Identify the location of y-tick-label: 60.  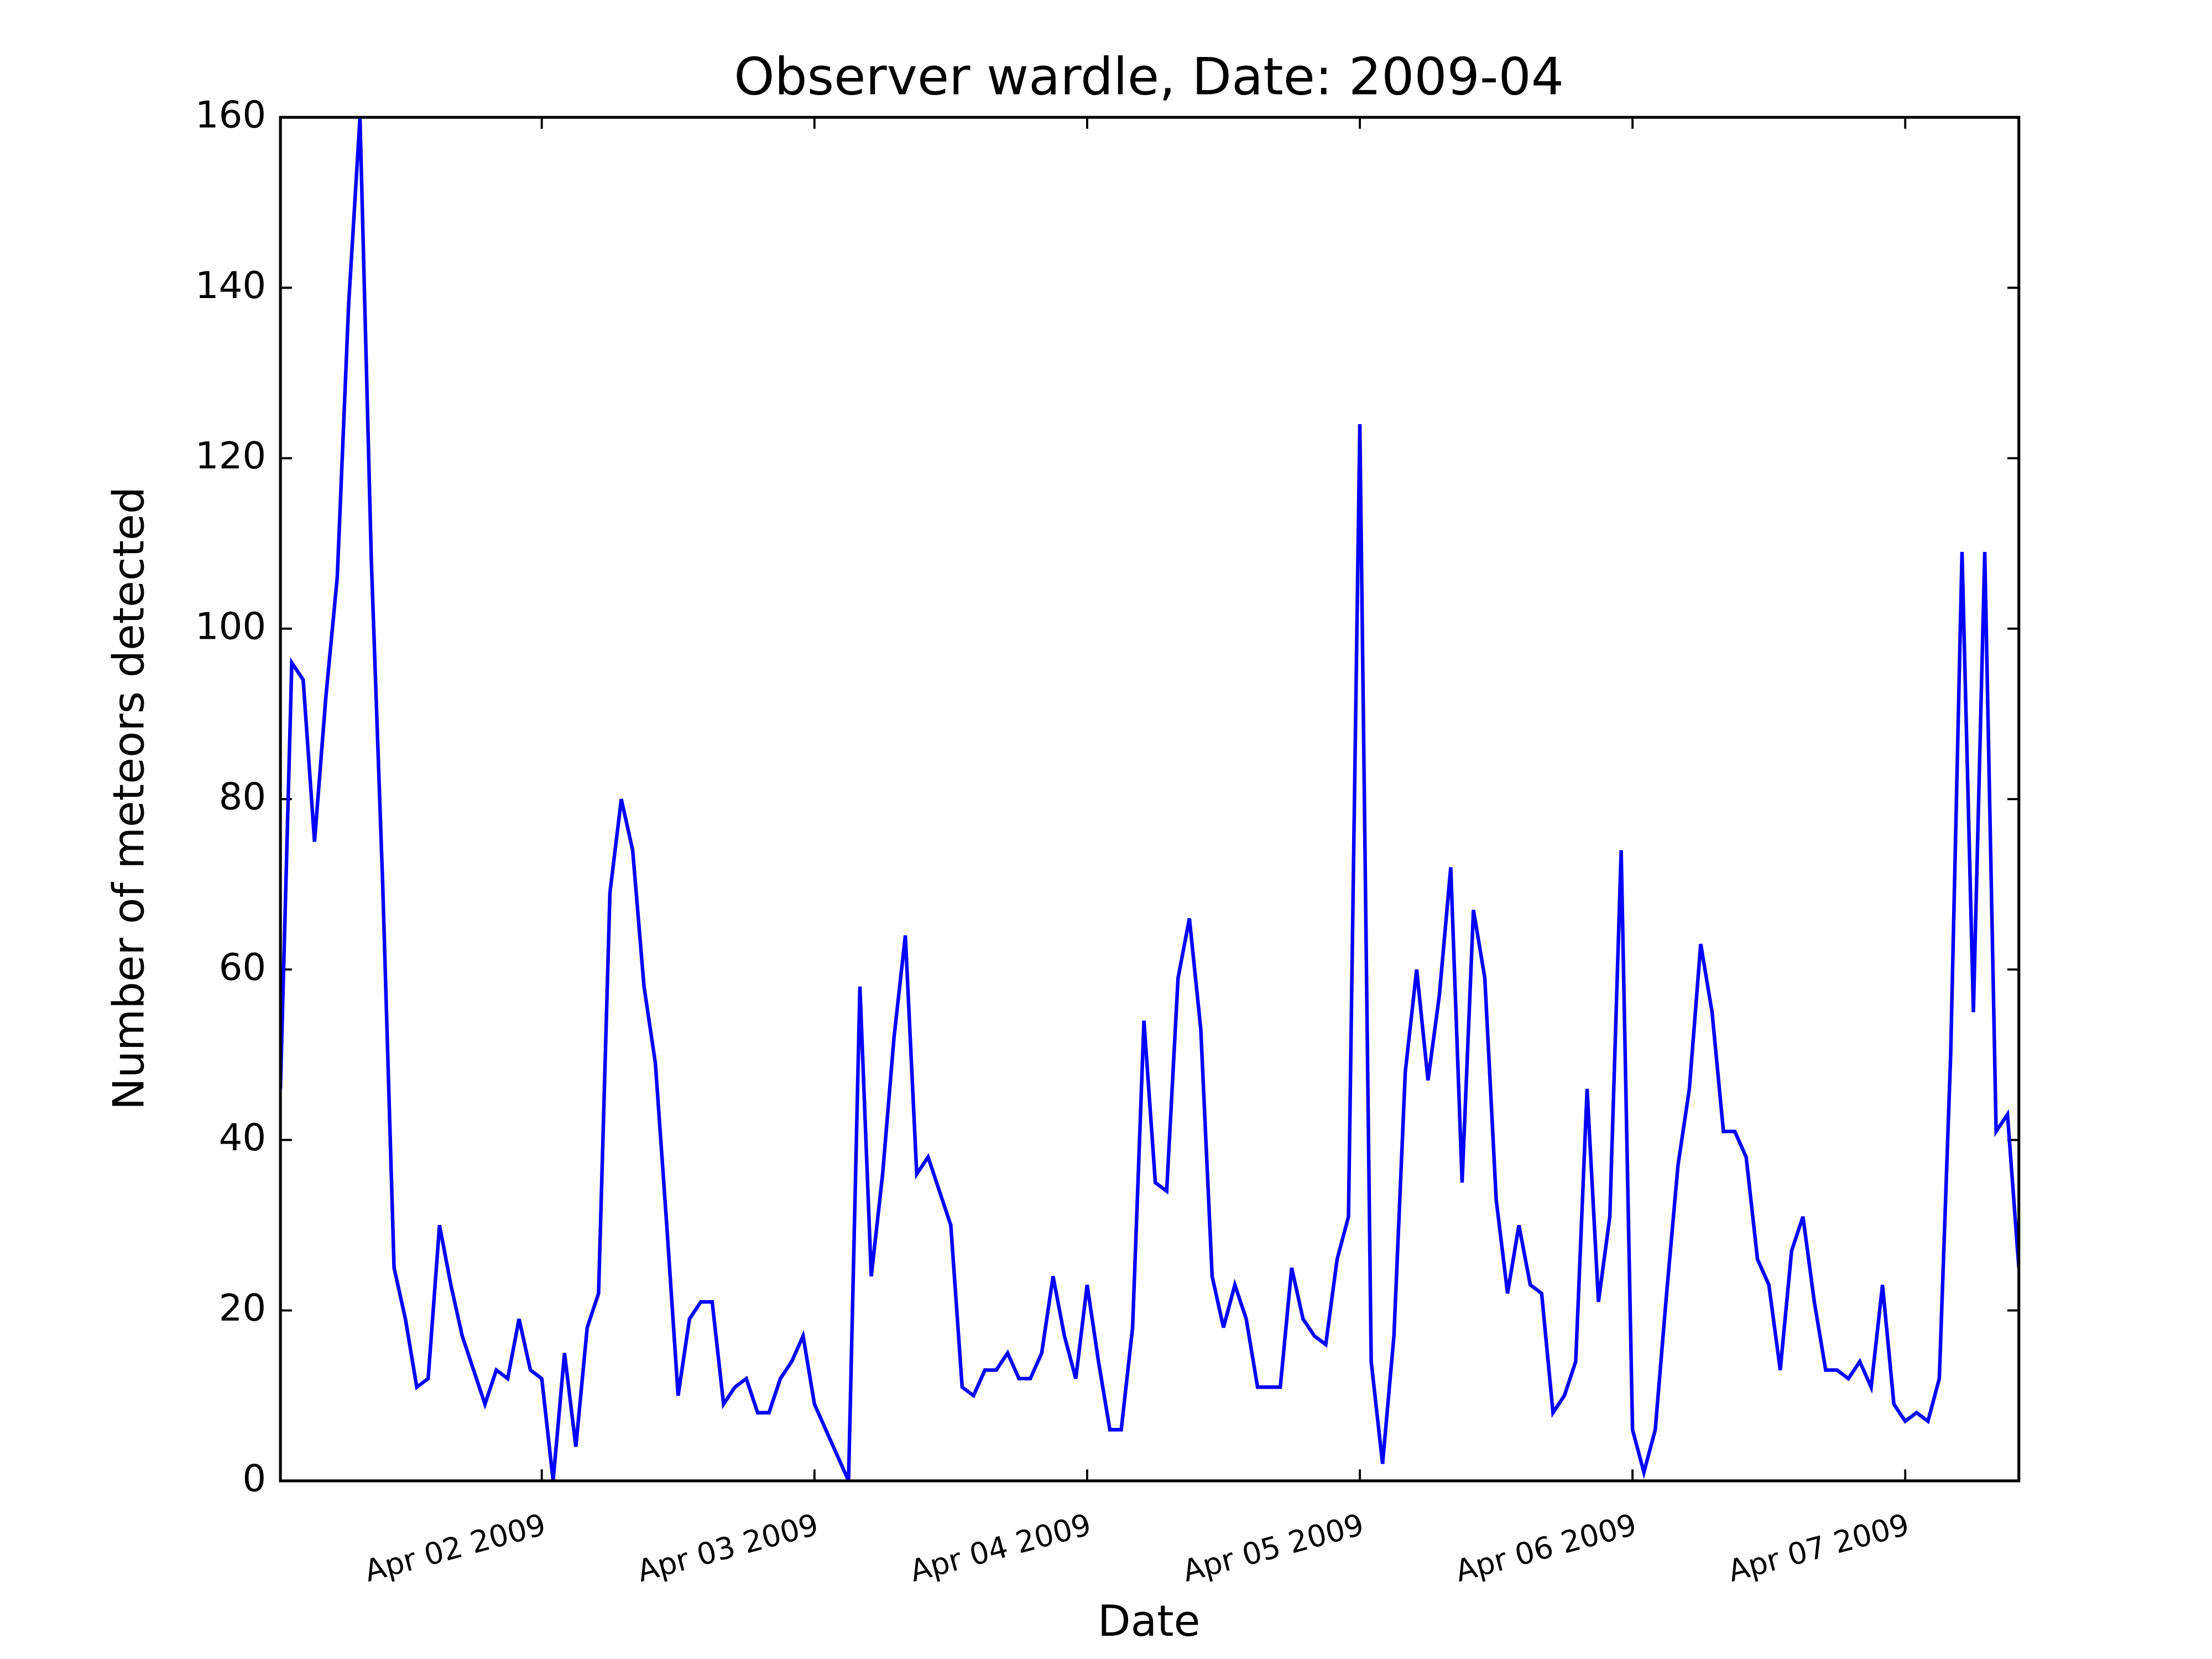
(243, 968).